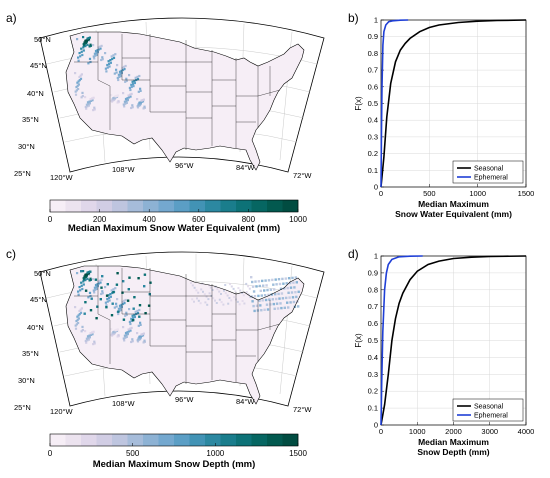  What do you see at coordinates (491, 416) in the screenshot?
I see `legend-entry: Ephemeral` at bounding box center [491, 416].